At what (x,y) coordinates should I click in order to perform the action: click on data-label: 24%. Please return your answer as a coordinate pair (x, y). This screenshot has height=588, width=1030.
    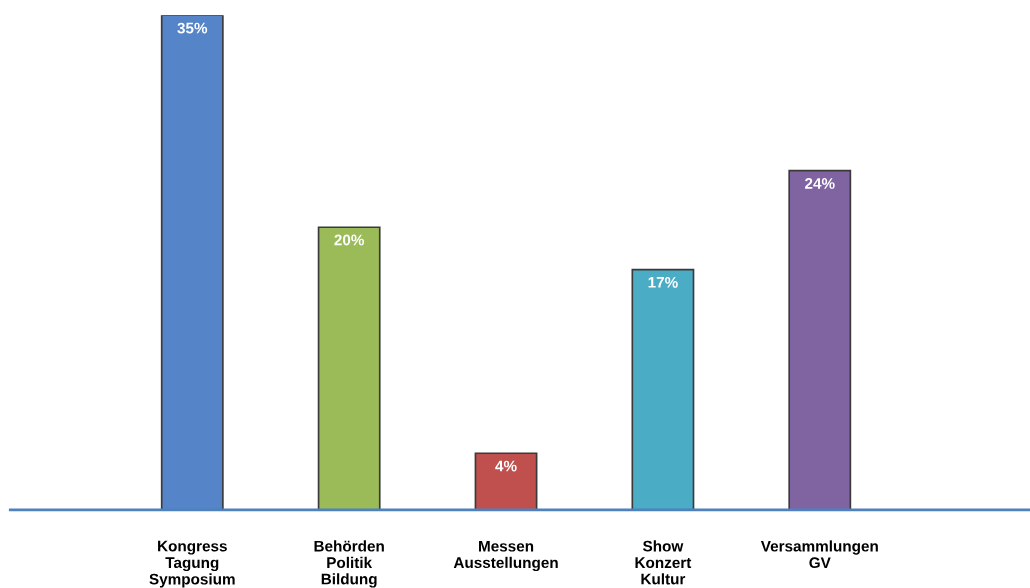
    Looking at the image, I should click on (820, 183).